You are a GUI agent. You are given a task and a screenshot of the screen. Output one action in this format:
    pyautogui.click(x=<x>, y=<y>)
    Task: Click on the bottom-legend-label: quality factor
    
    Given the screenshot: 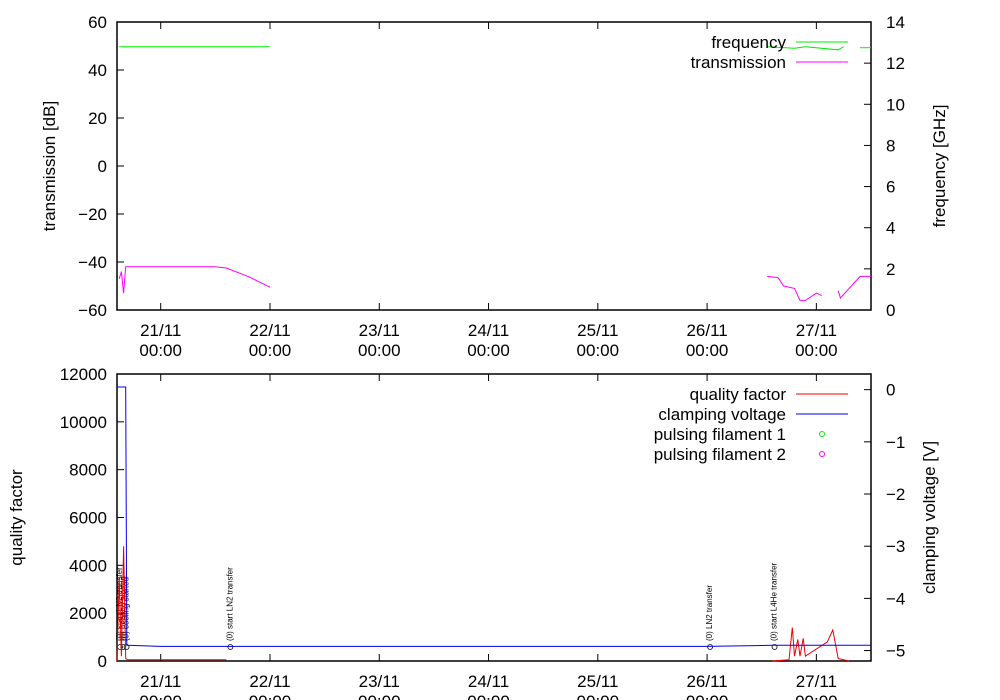 What is the action you would take?
    pyautogui.click(x=738, y=394)
    